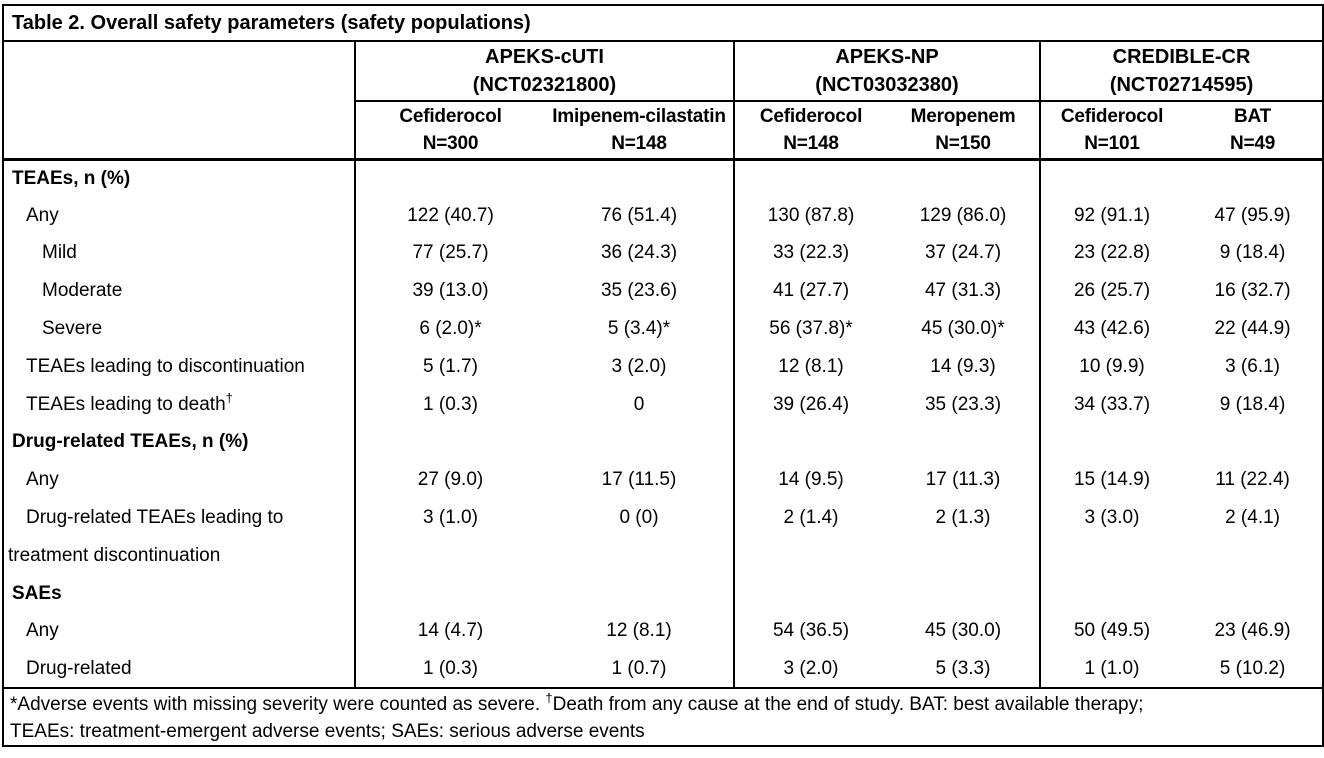 Image resolution: width=1324 pixels, height=758 pixels. I want to click on cell-value: 6 (2.0)*, so click(450, 329).